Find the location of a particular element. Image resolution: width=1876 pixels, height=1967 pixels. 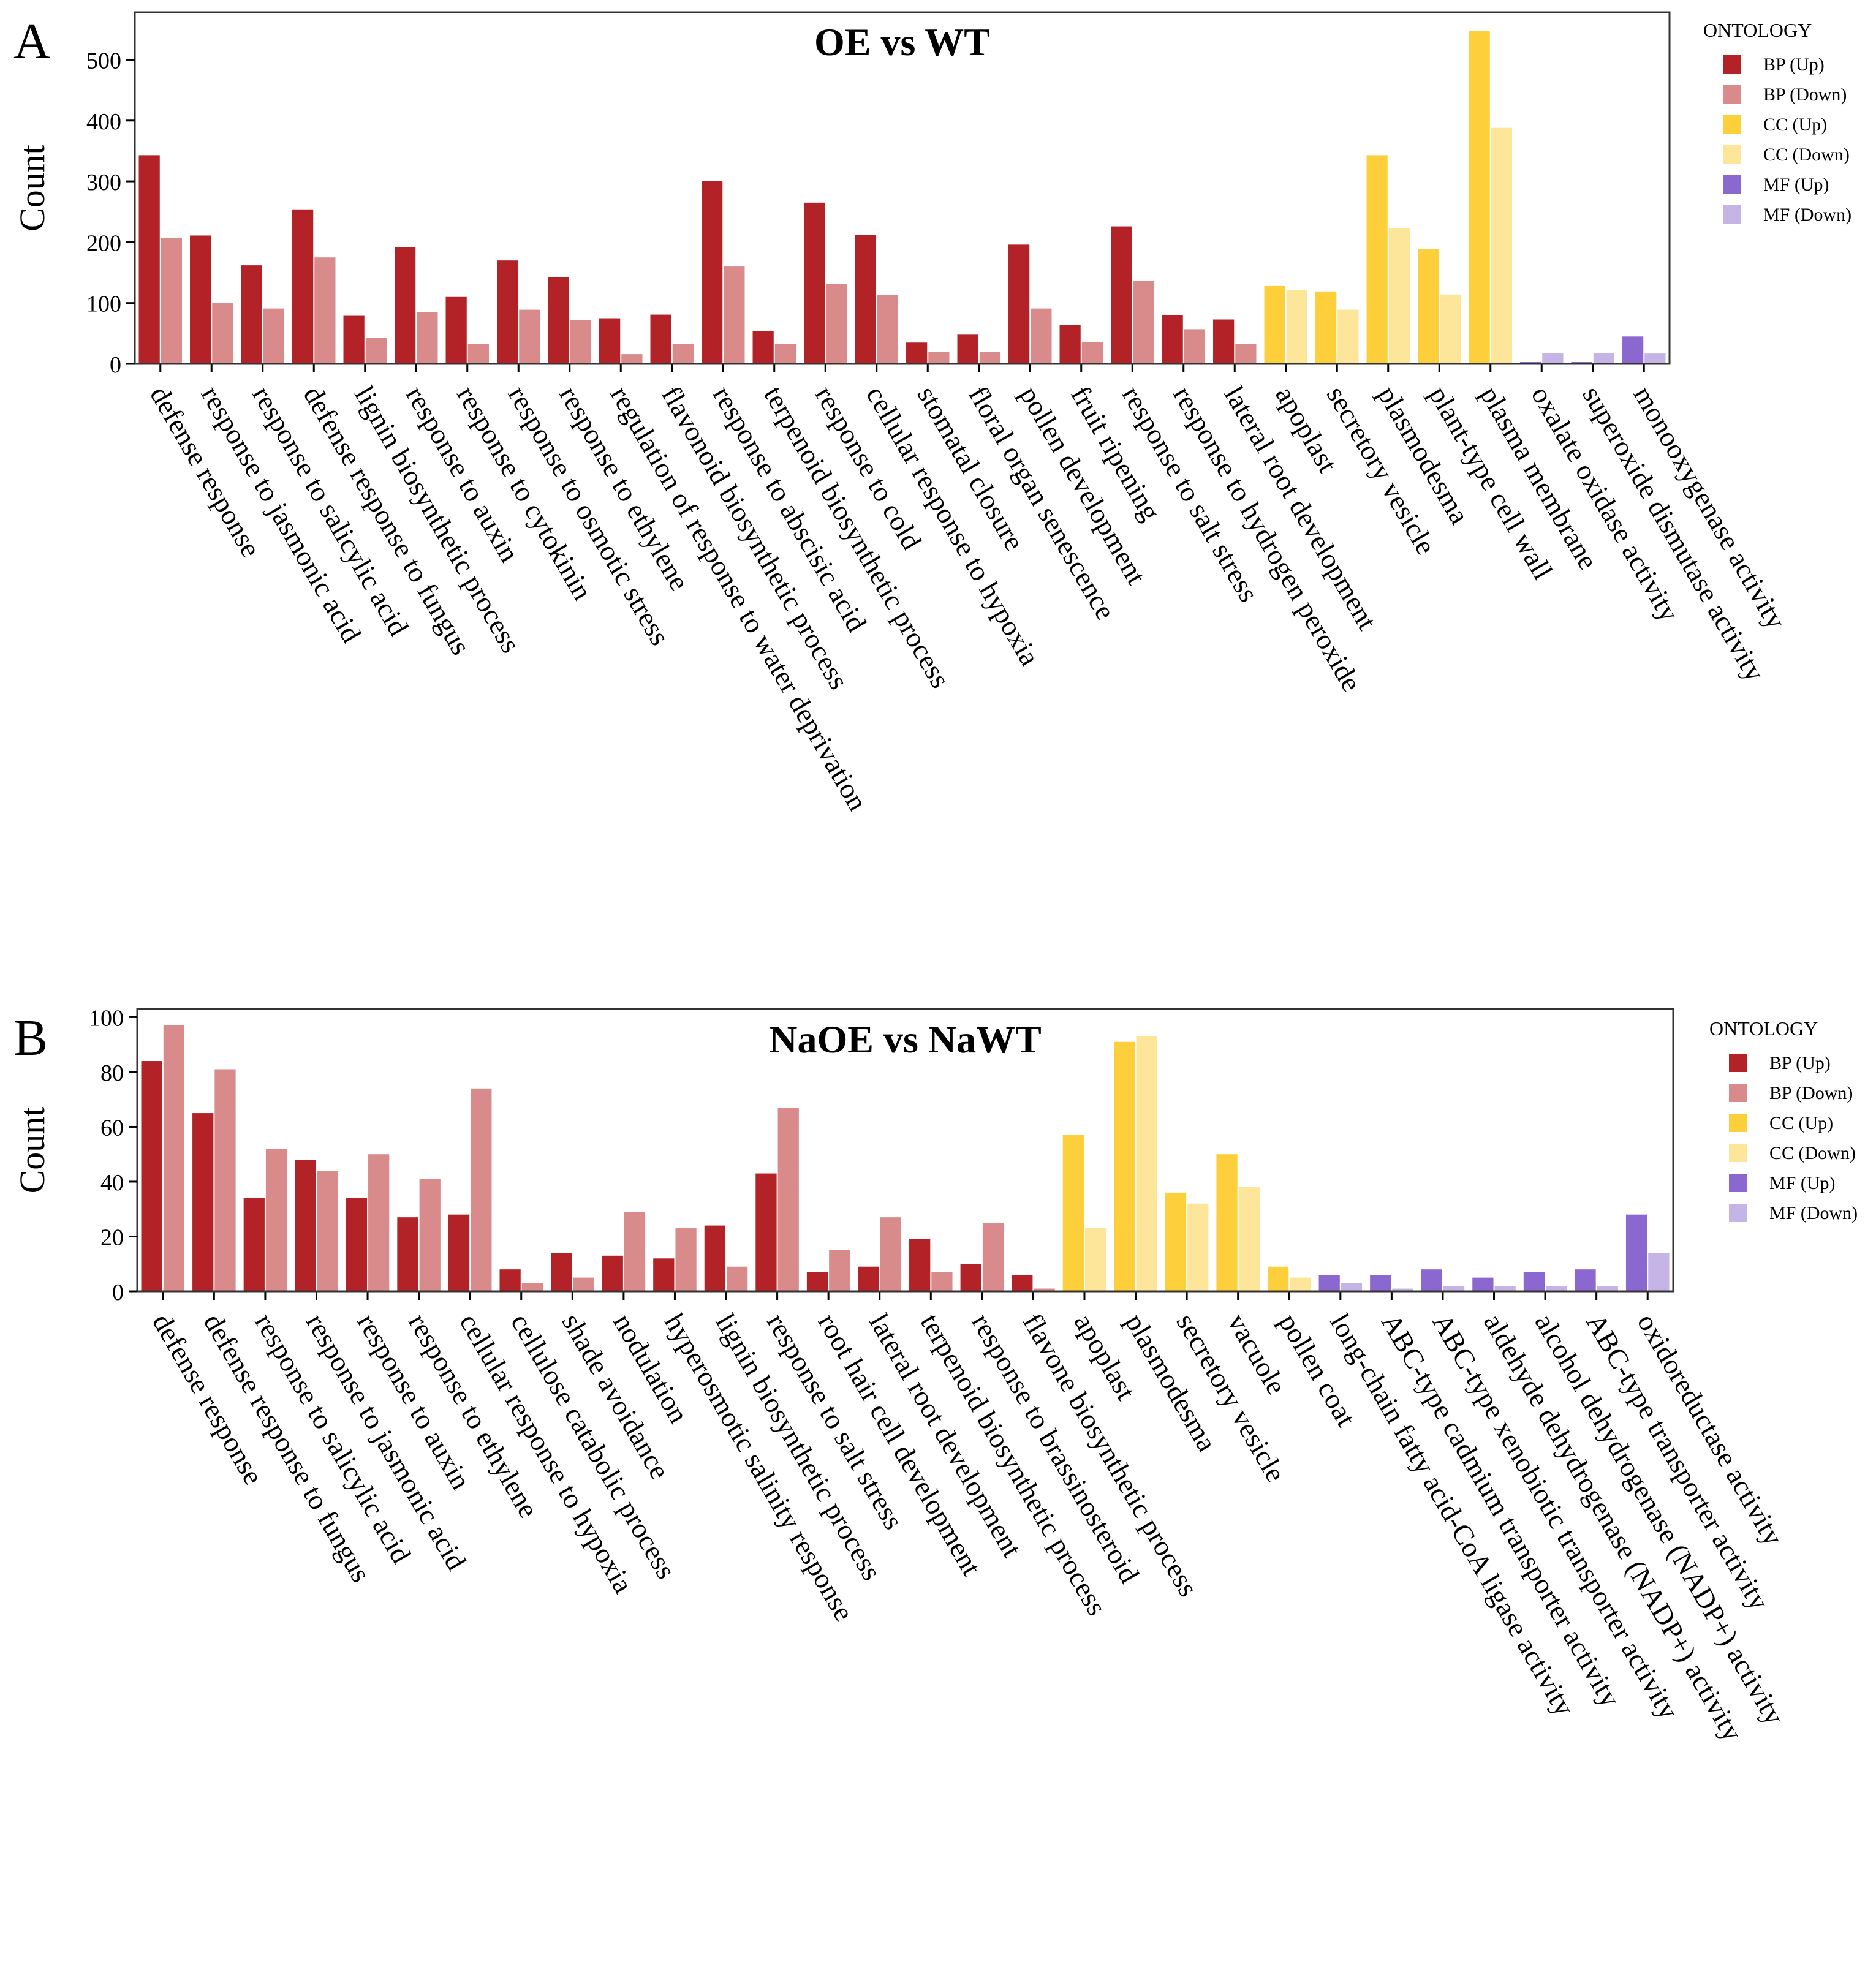

y-tick-label: 60 is located at coordinates (112, 1128).